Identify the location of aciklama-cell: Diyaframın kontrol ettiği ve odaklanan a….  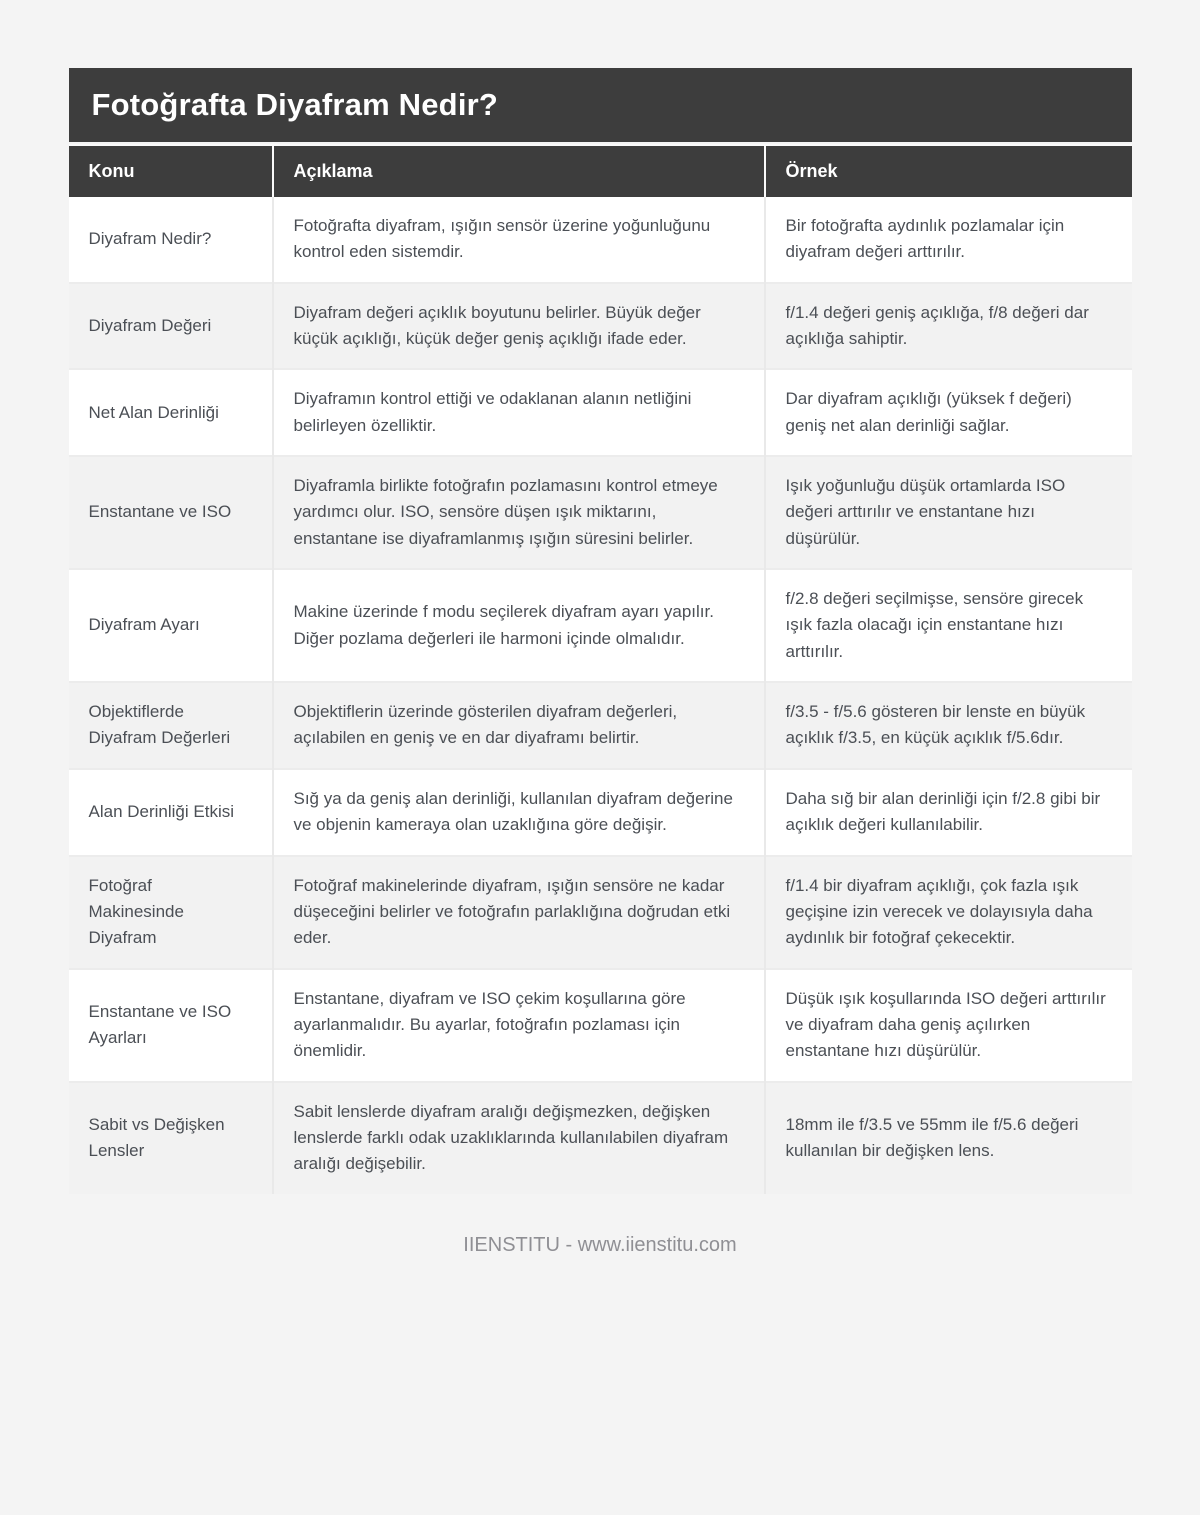
(518, 412).